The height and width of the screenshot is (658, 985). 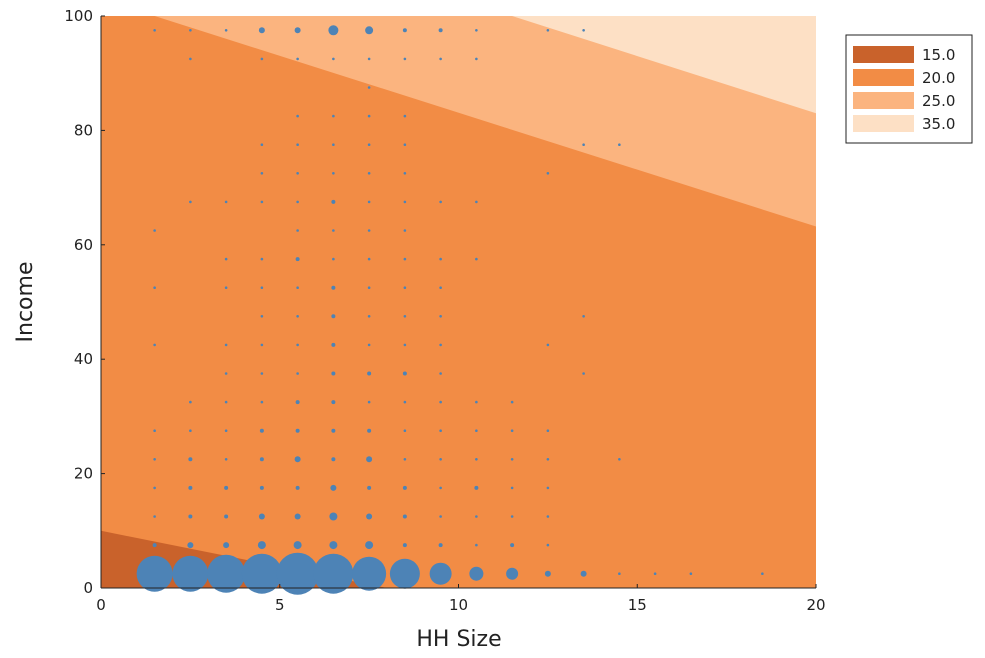 I want to click on legend-label: 35.0, so click(x=938, y=124).